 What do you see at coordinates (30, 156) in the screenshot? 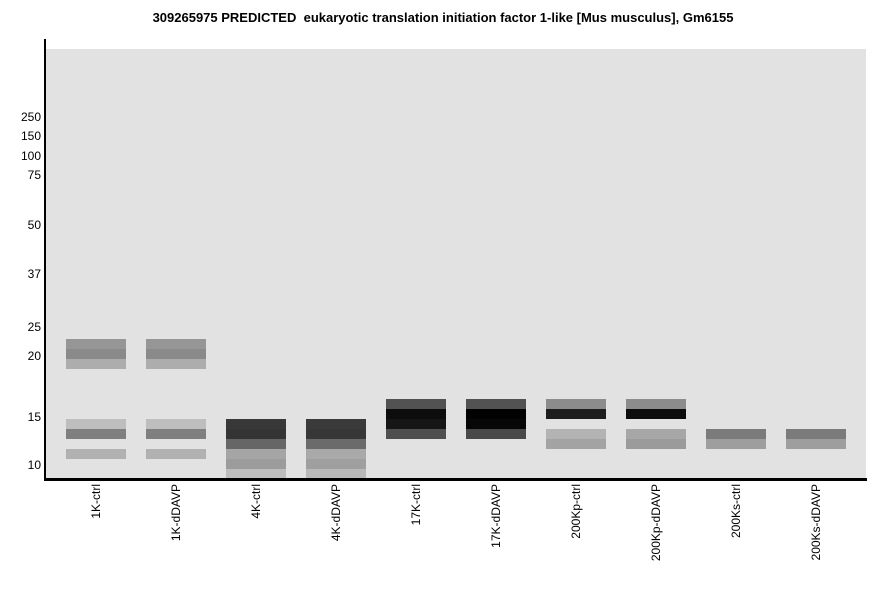
I see `y-axis-tick-label: 100` at bounding box center [30, 156].